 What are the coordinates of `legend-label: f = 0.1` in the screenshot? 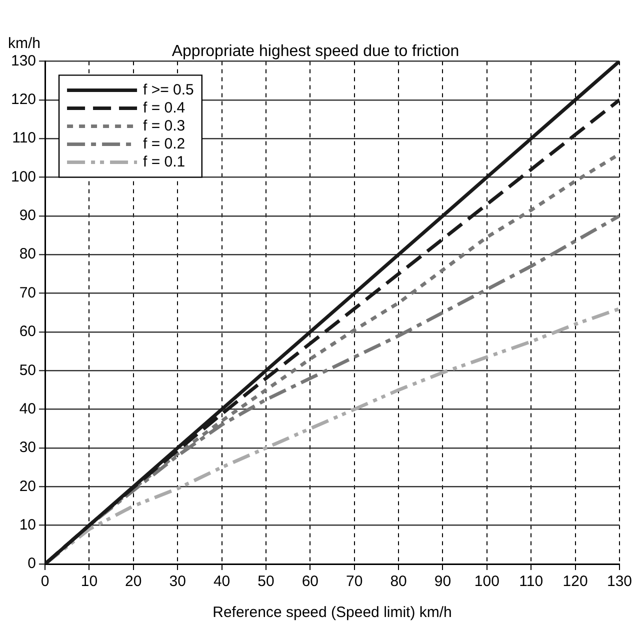 It's located at (164, 161).